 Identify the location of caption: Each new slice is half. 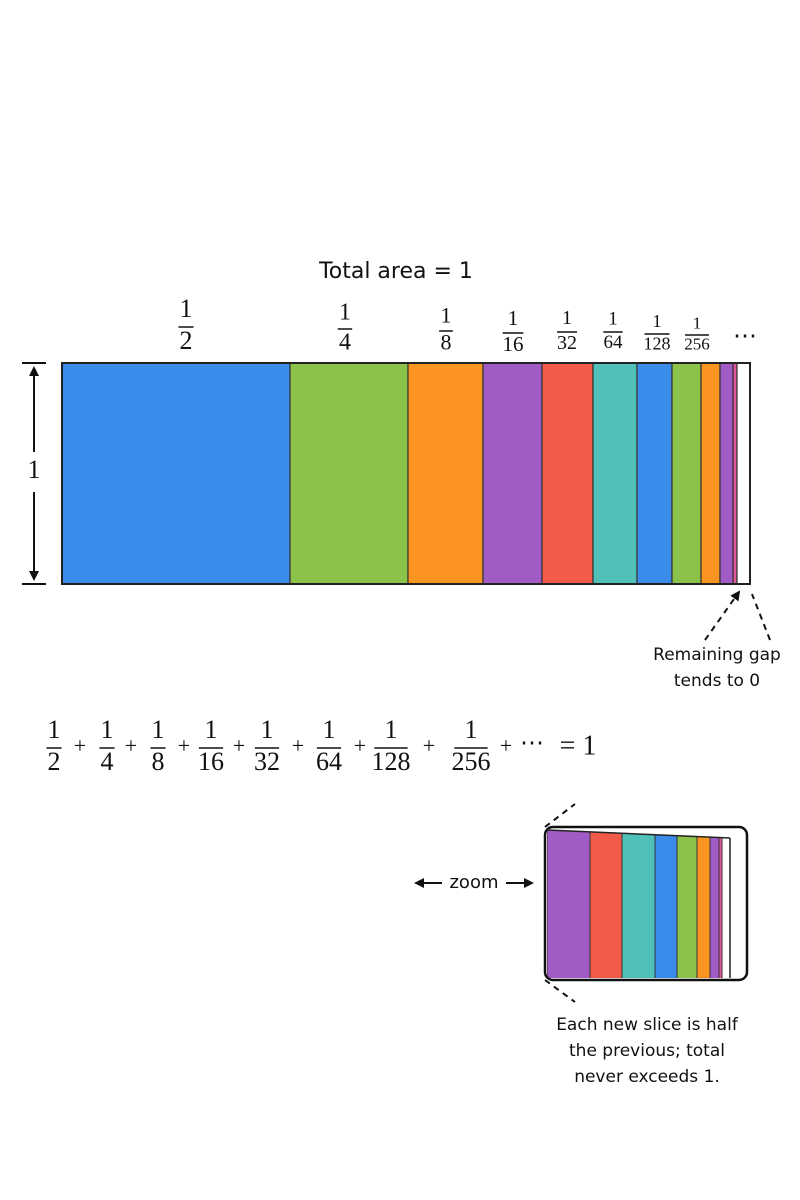
(647, 1025).